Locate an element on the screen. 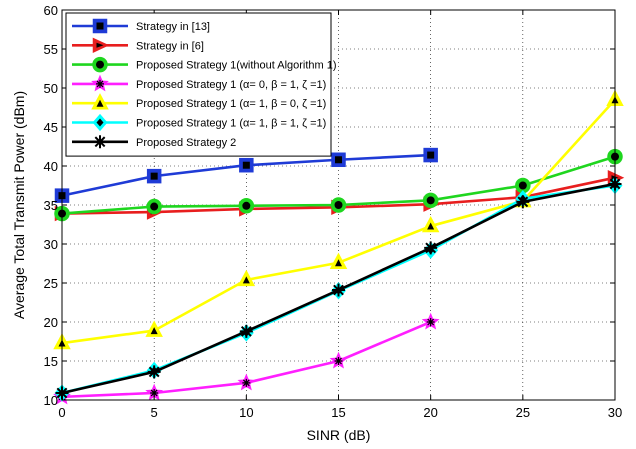 This screenshot has width=636, height=449. x-tick-label: 5 is located at coordinates (154, 412).